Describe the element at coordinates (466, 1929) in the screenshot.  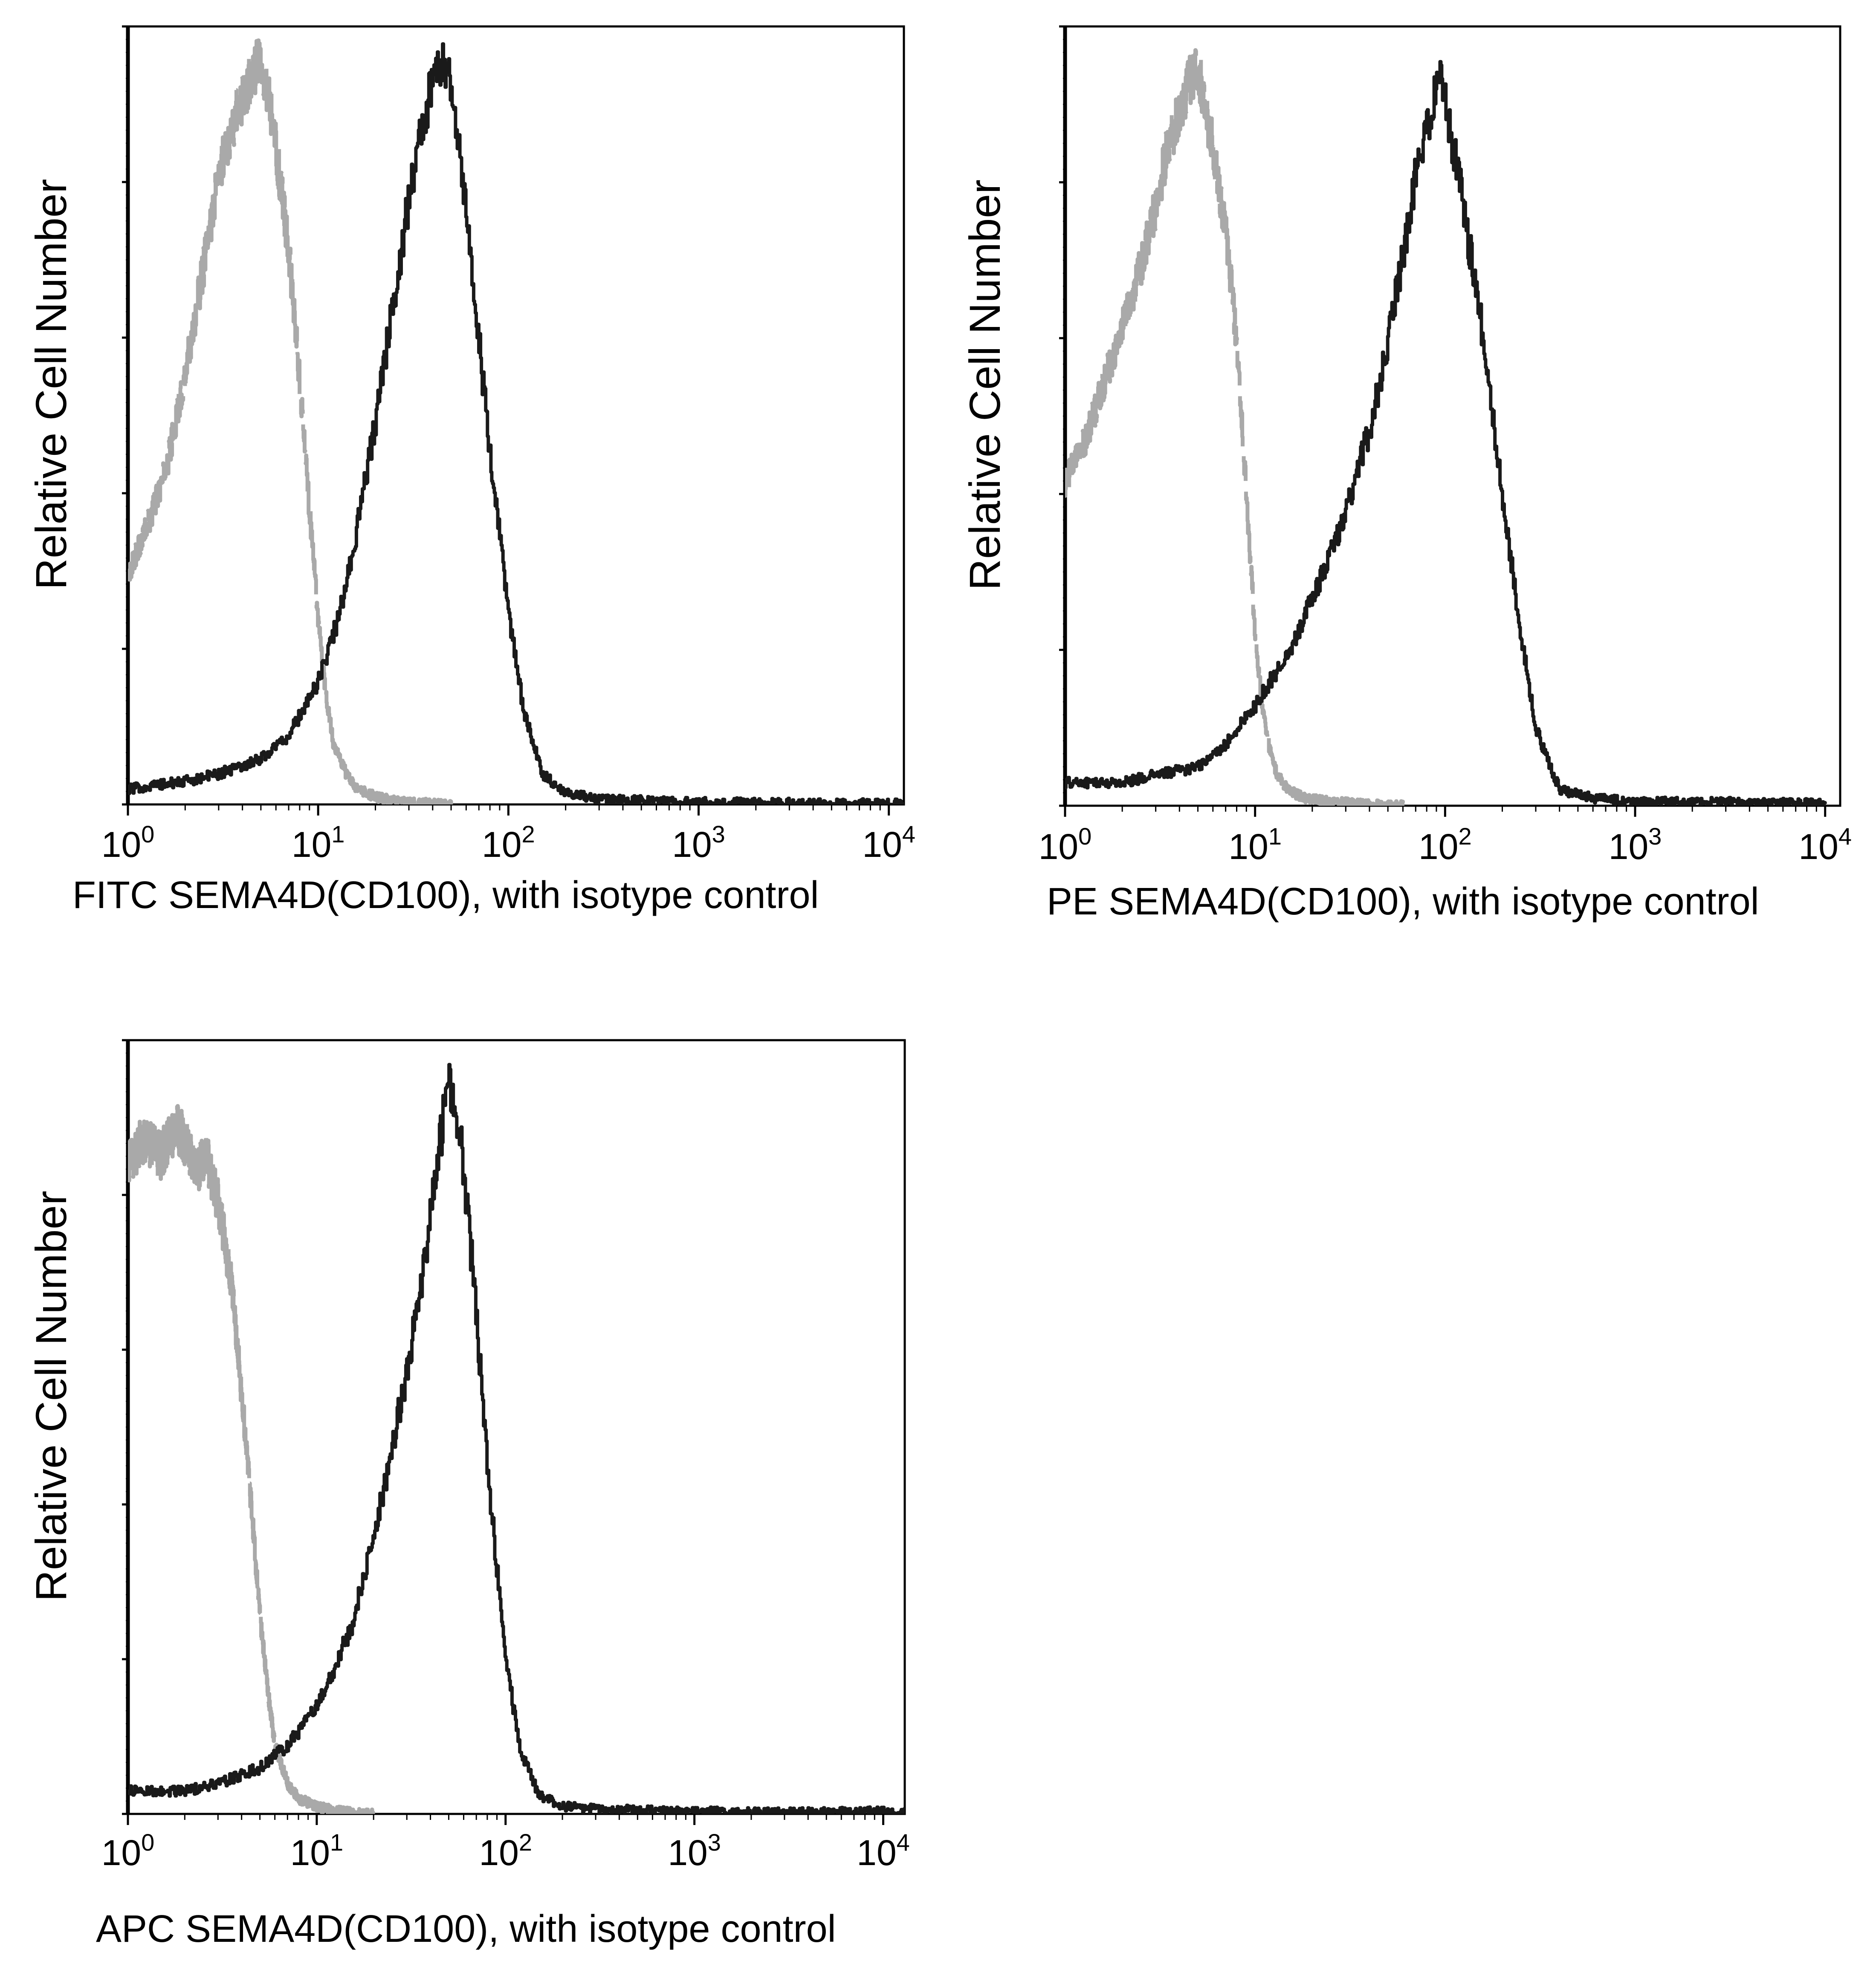
I see `x-axis-label: APC SEMA4D(CD100), with isotype control` at that location.